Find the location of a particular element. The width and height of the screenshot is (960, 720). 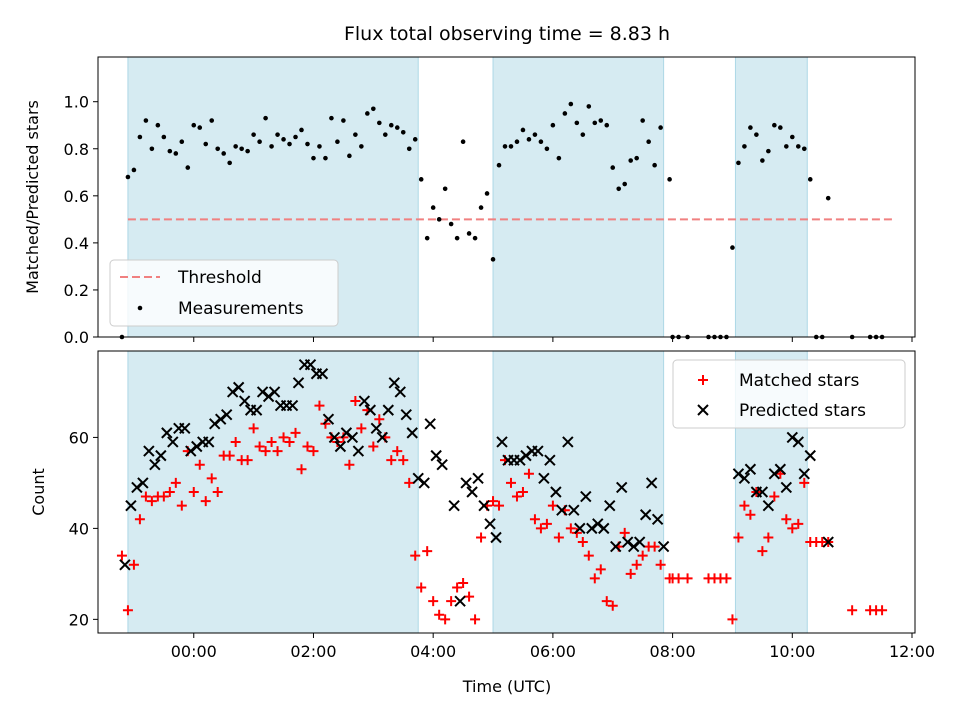

y-tick-label: 0.4 is located at coordinates (76, 243).